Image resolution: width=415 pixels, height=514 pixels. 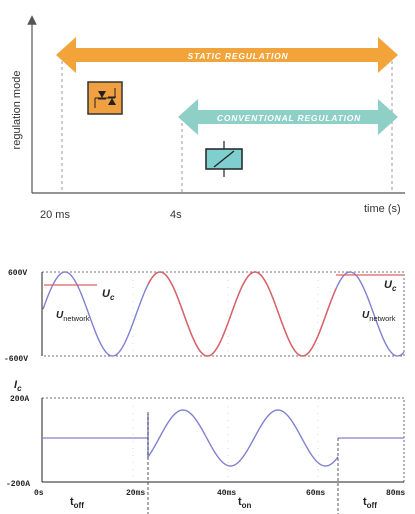 What do you see at coordinates (17, 110) in the screenshot?
I see `y-axis-label: regulation mode` at bounding box center [17, 110].